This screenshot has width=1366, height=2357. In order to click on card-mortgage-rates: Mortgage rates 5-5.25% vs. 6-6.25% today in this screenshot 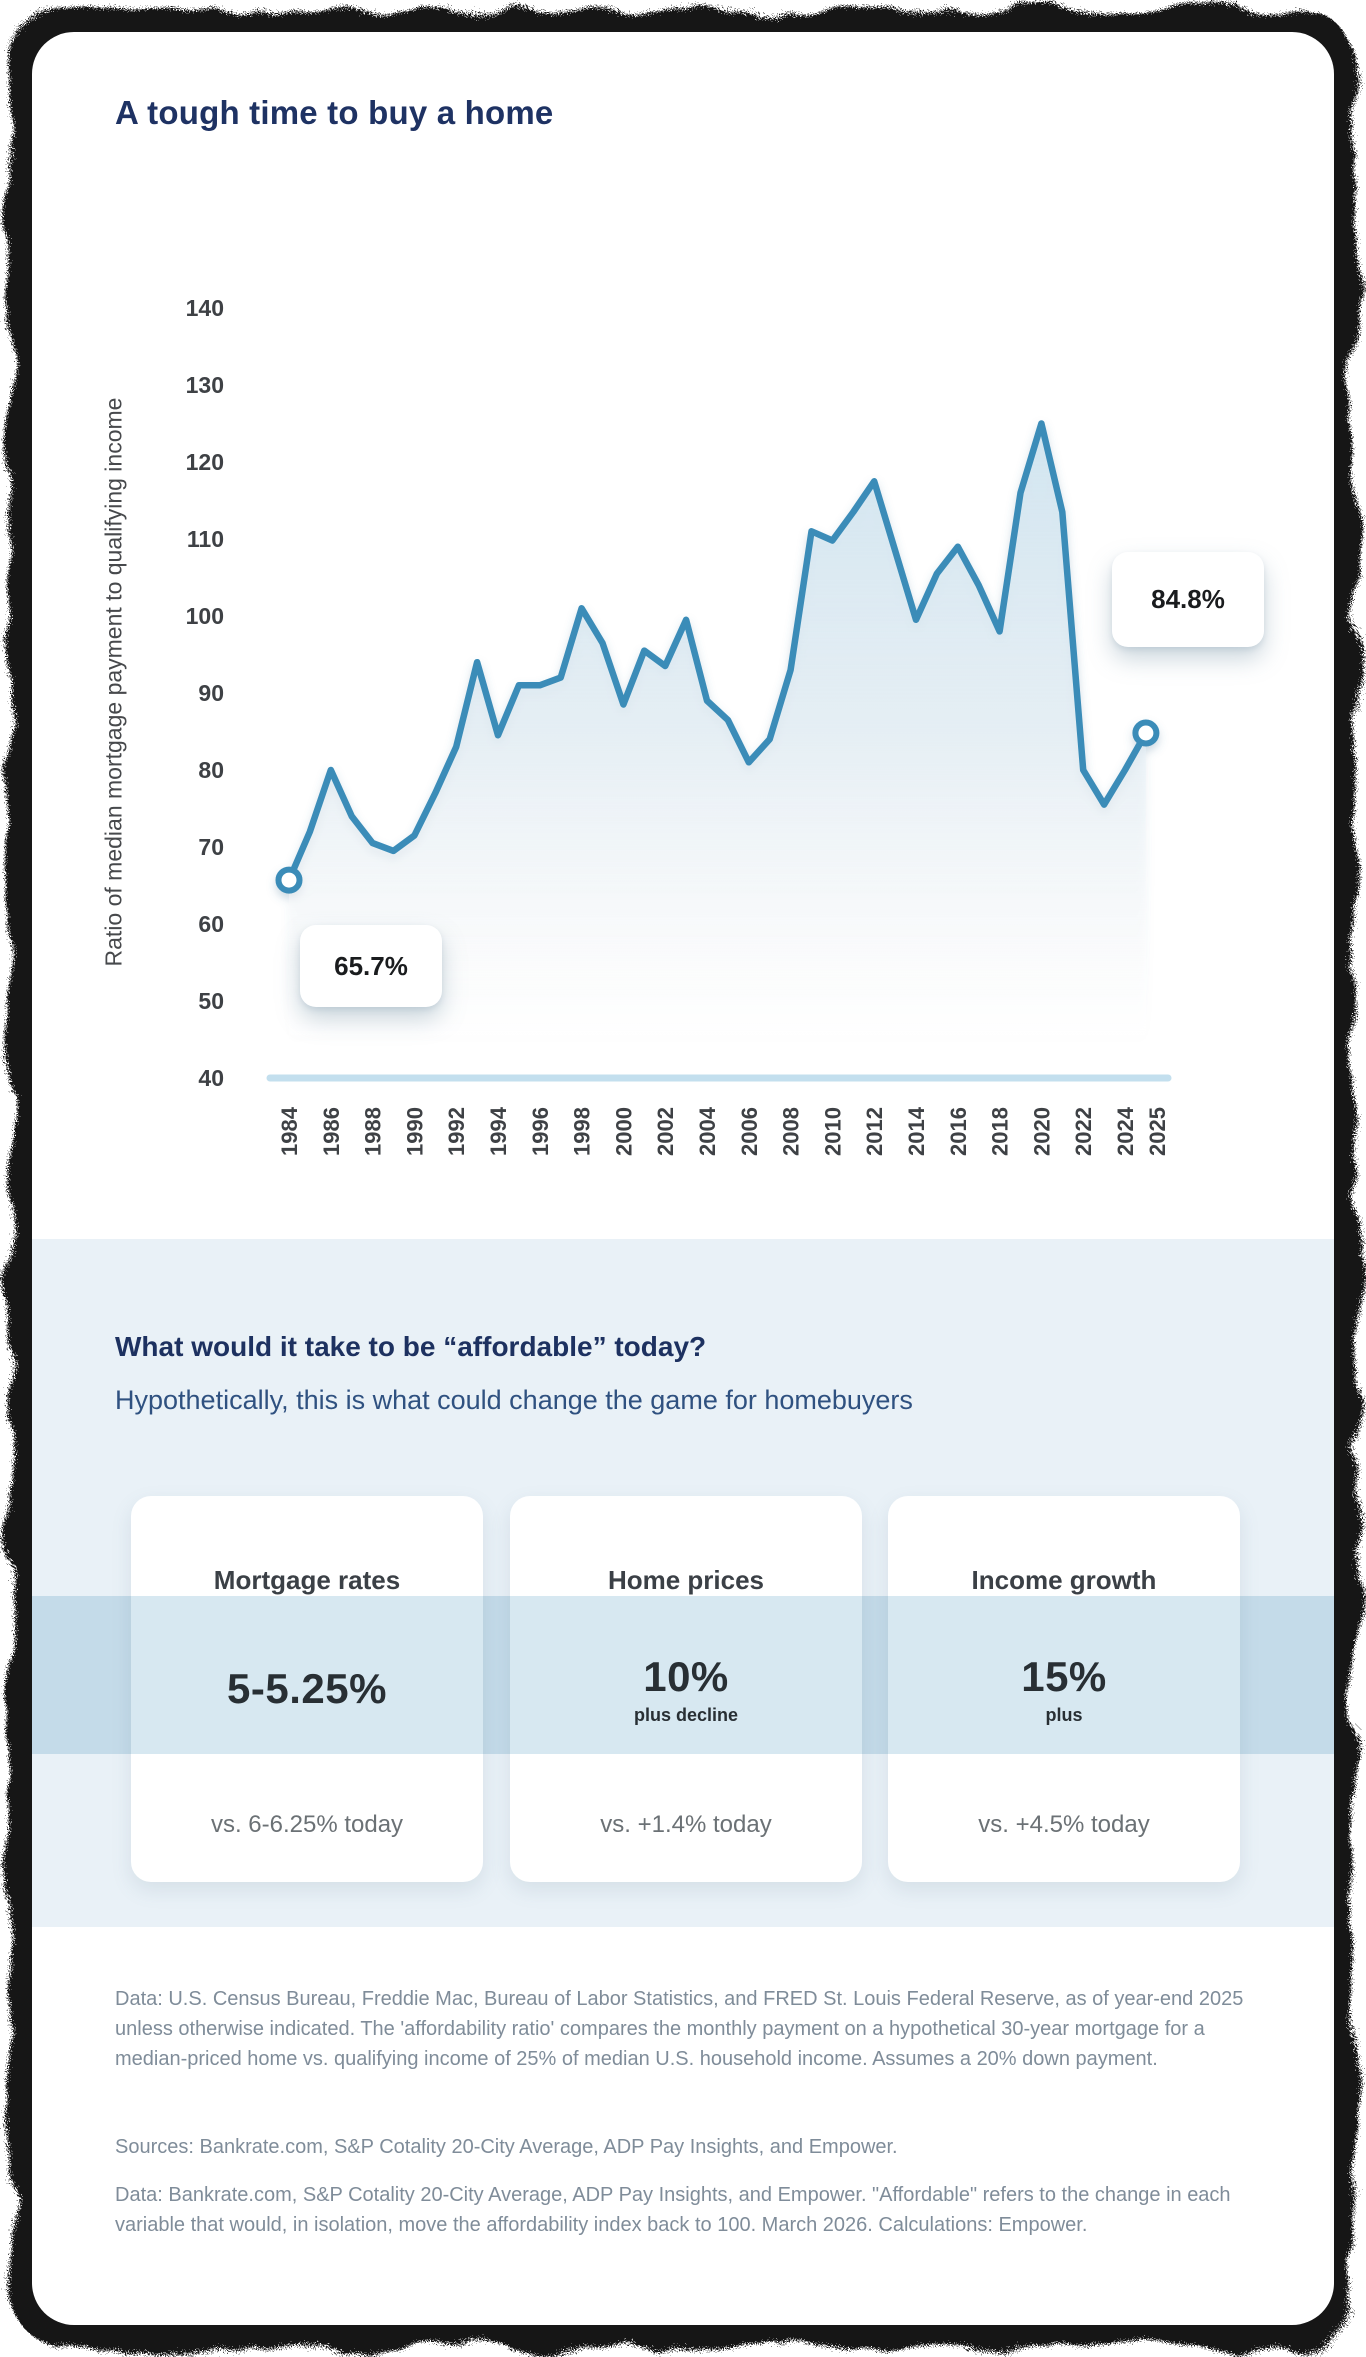, I will do `click(307, 1689)`.